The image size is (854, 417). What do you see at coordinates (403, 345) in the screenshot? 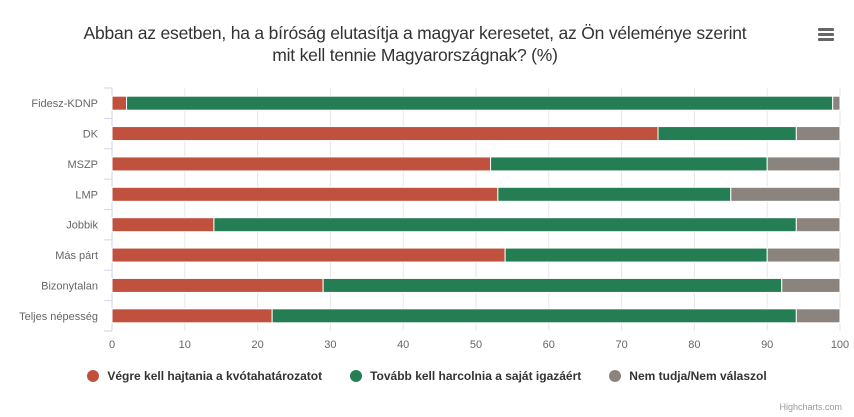
I see `x-tick-label: 40` at bounding box center [403, 345].